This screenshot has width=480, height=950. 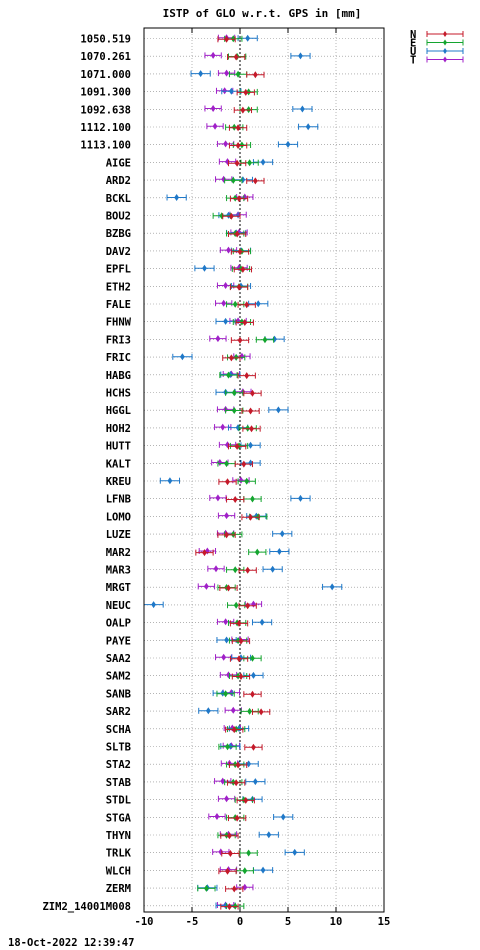 I want to click on station-label: SANB, so click(x=118, y=694).